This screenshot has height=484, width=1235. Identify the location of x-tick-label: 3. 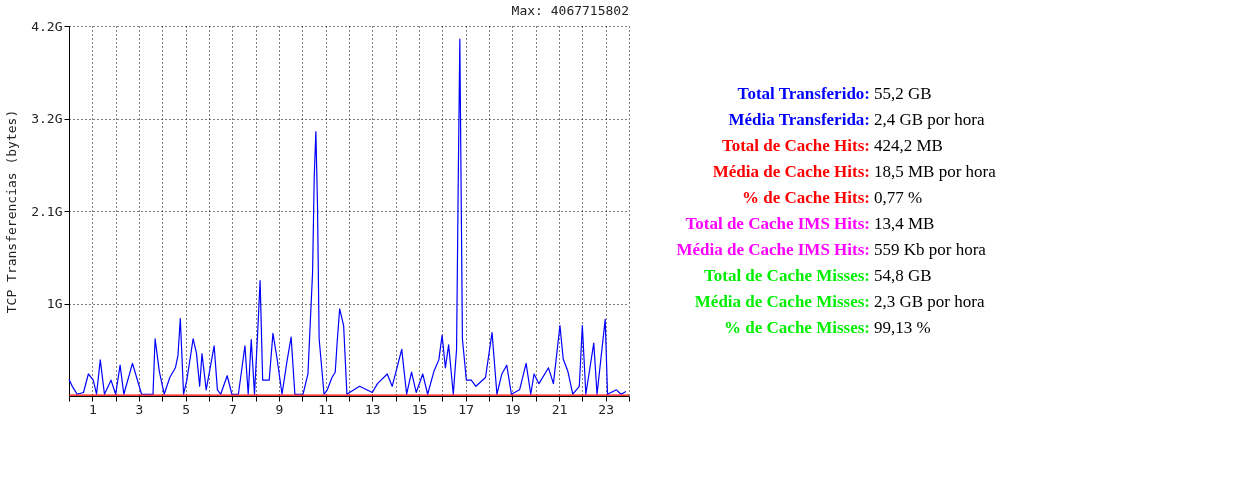
(139, 409).